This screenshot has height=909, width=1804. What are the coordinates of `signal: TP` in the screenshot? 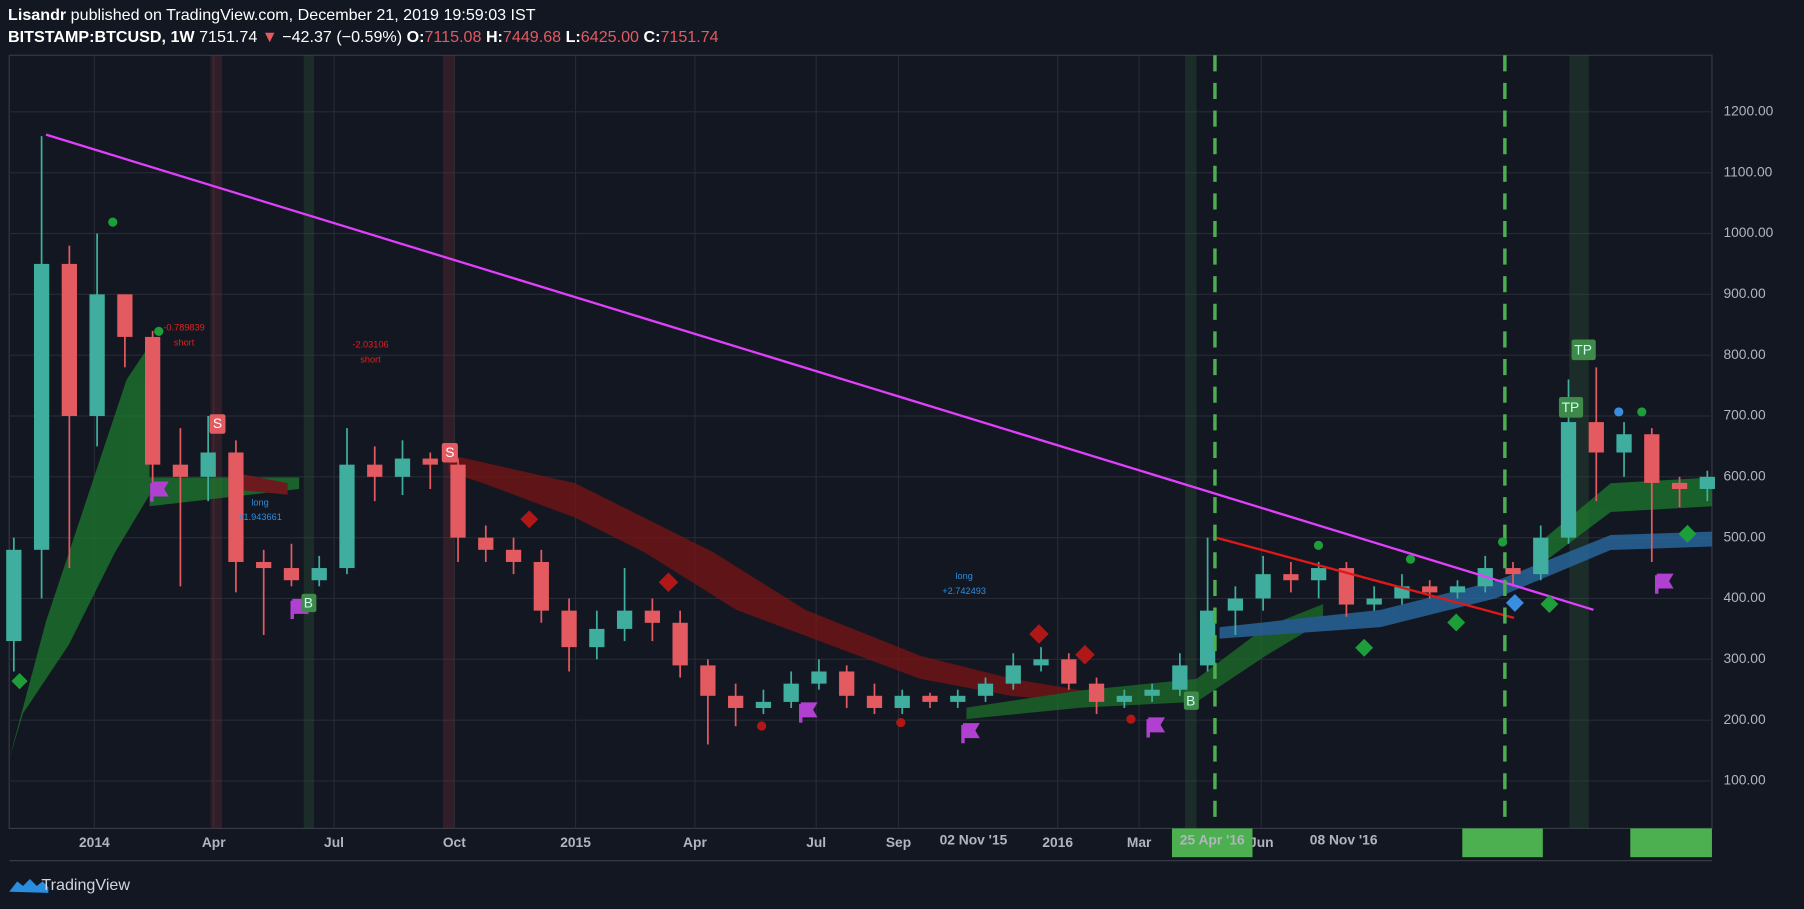 It's located at (1571, 407).